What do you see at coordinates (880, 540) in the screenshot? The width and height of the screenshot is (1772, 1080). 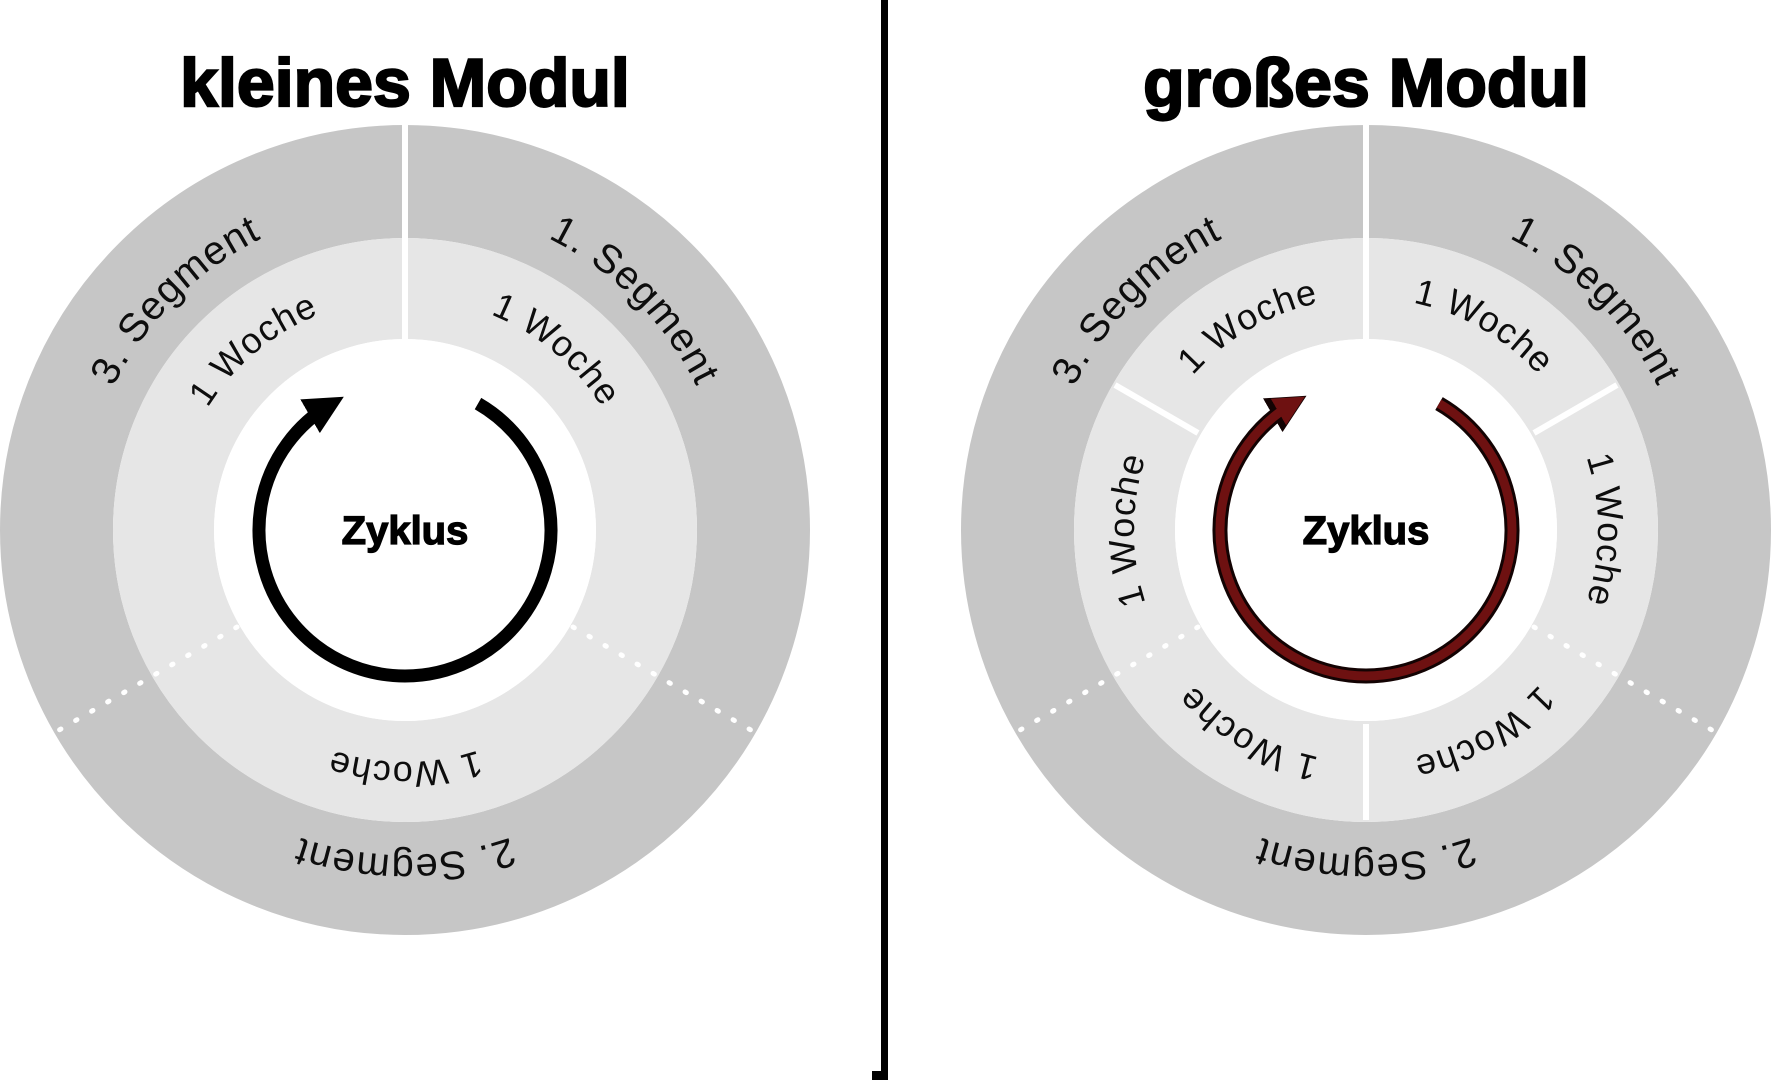 I see `panel-divider` at bounding box center [880, 540].